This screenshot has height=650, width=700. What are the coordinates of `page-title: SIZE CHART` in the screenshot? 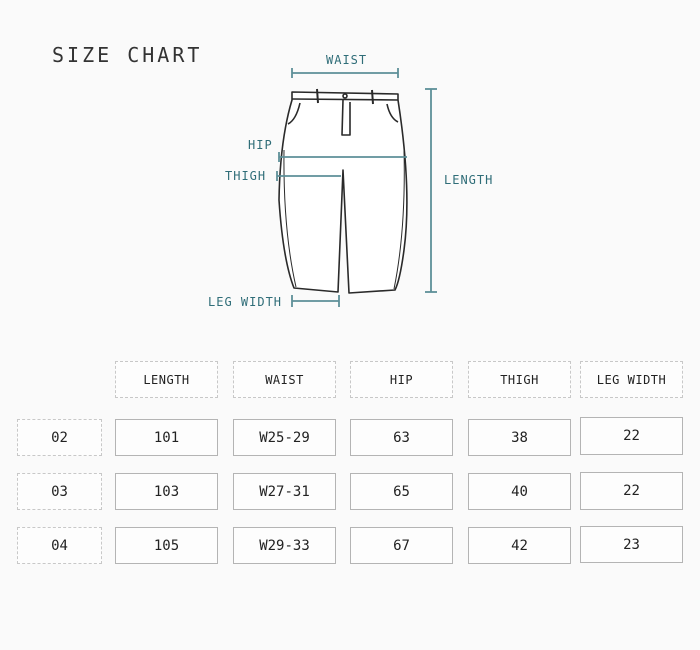 It's located at (127, 55).